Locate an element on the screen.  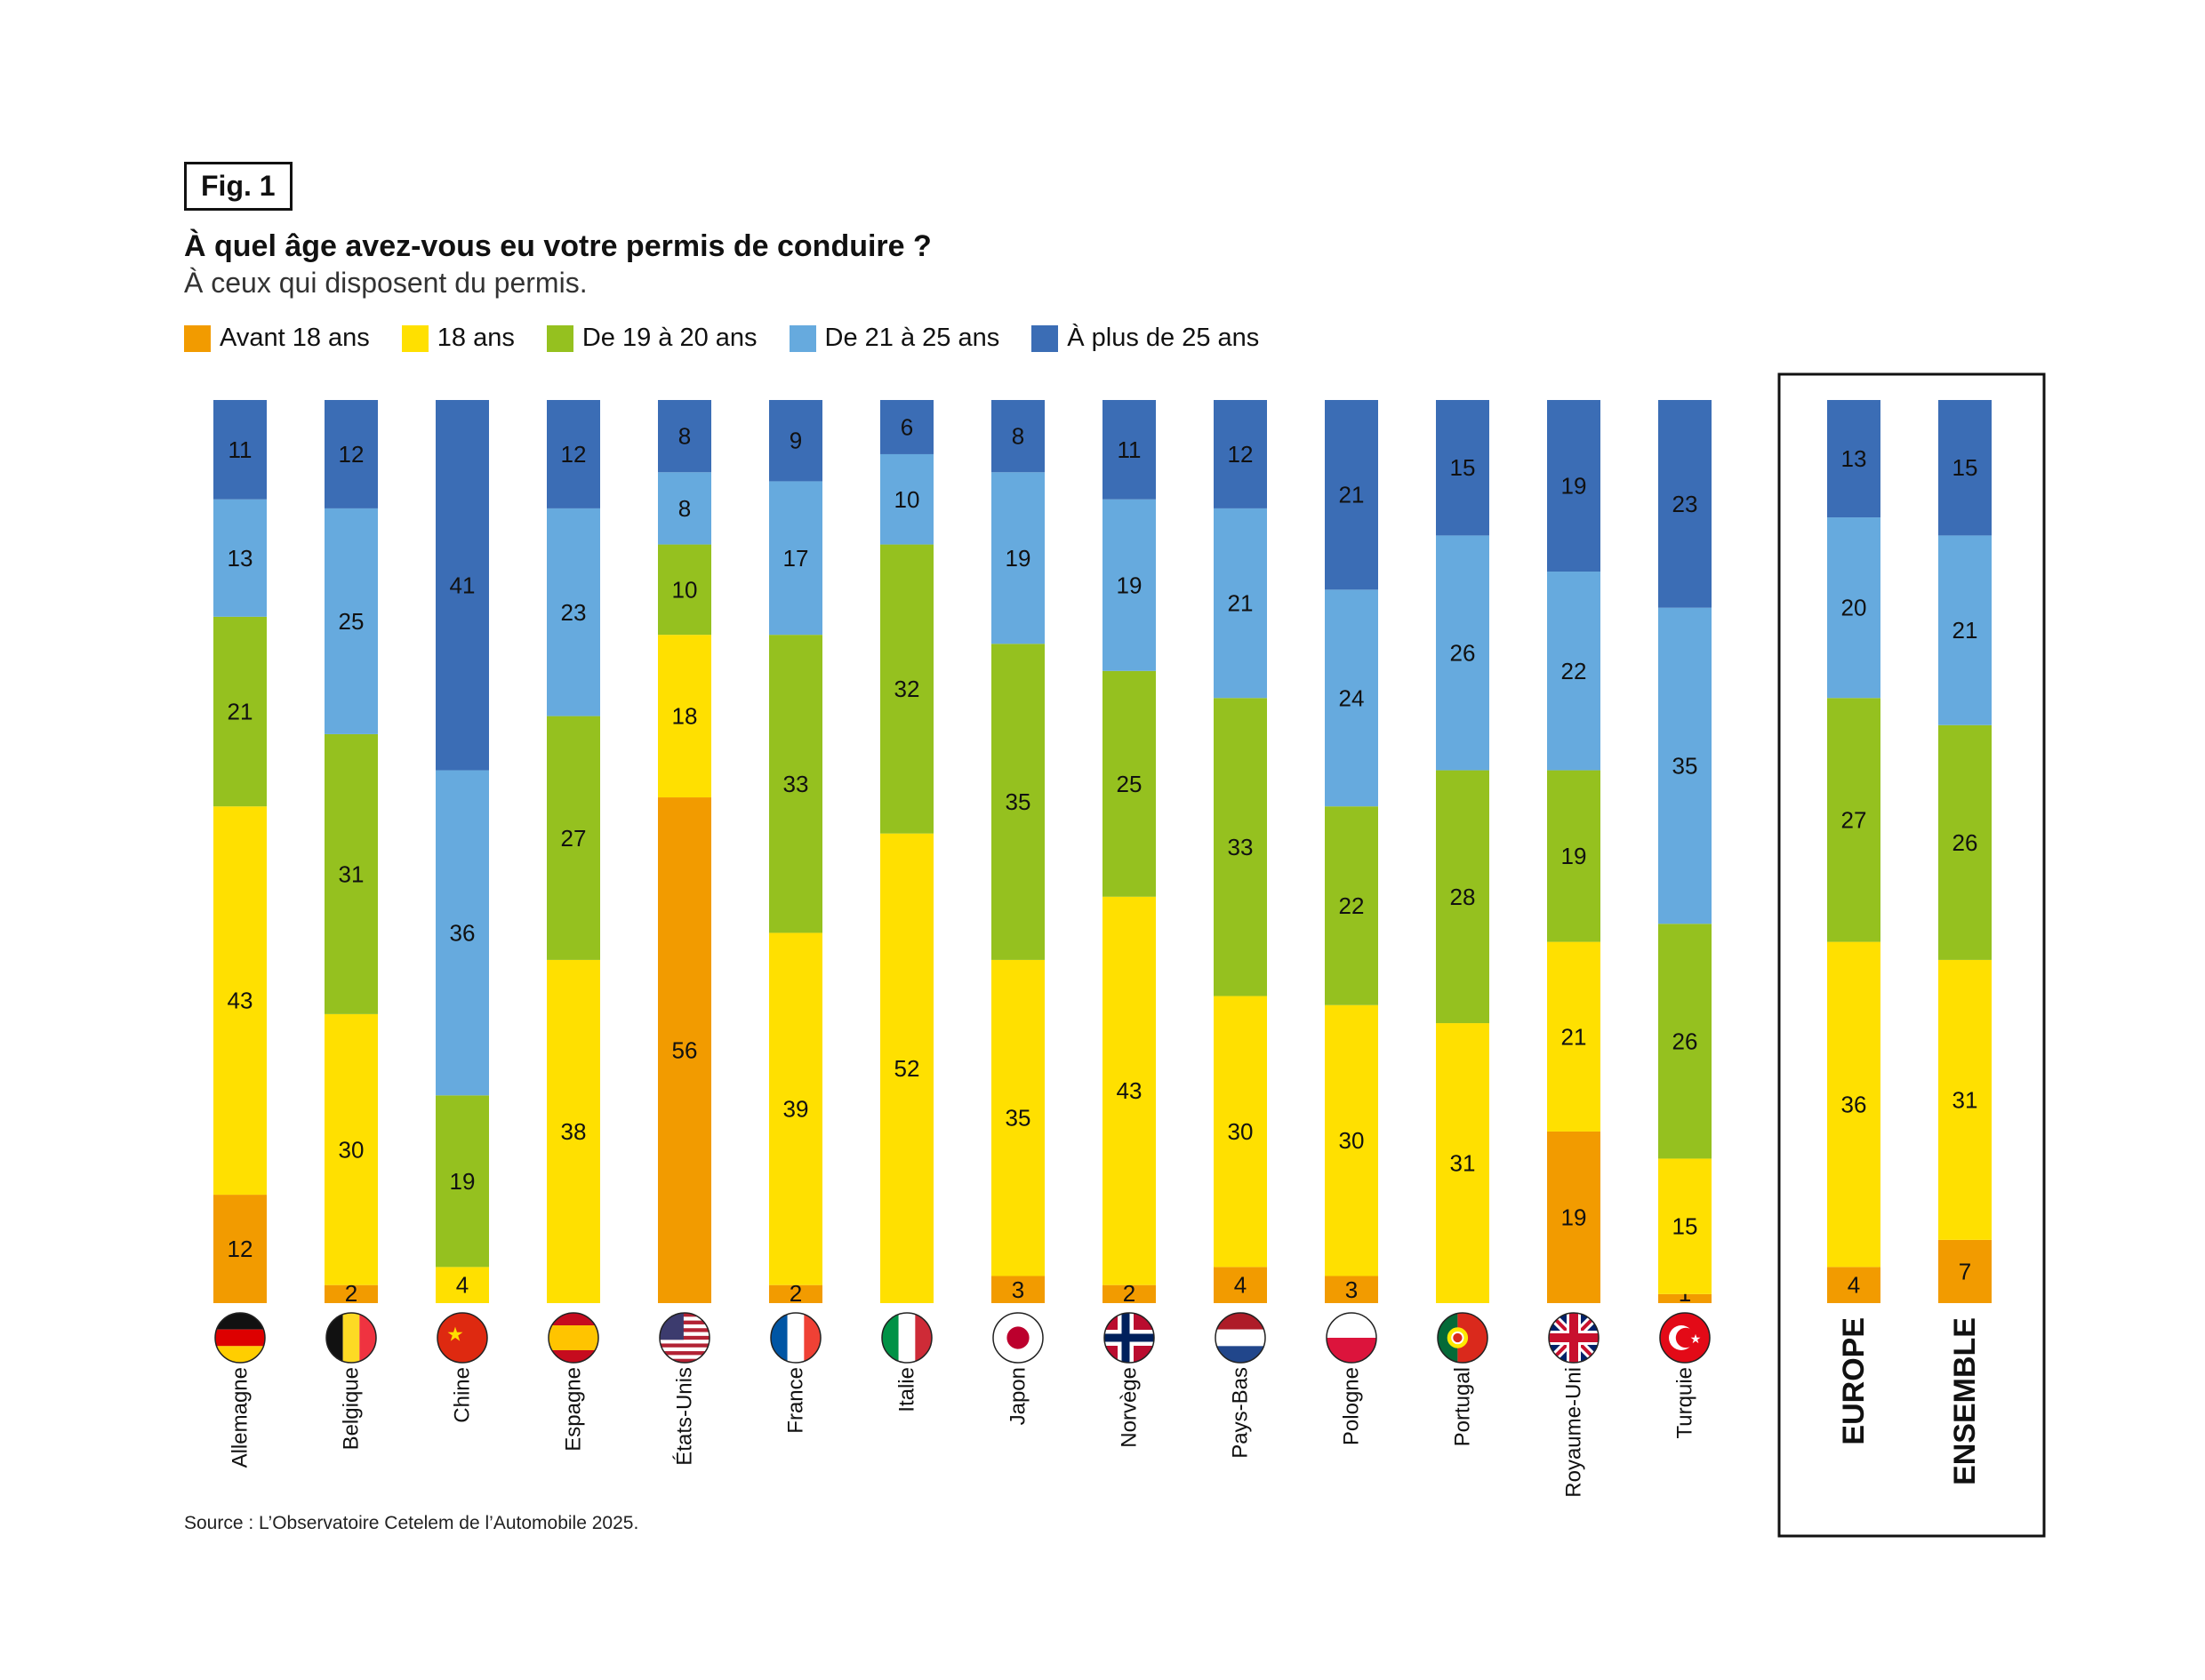
data-label: 35 is located at coordinates (1019, 1118).